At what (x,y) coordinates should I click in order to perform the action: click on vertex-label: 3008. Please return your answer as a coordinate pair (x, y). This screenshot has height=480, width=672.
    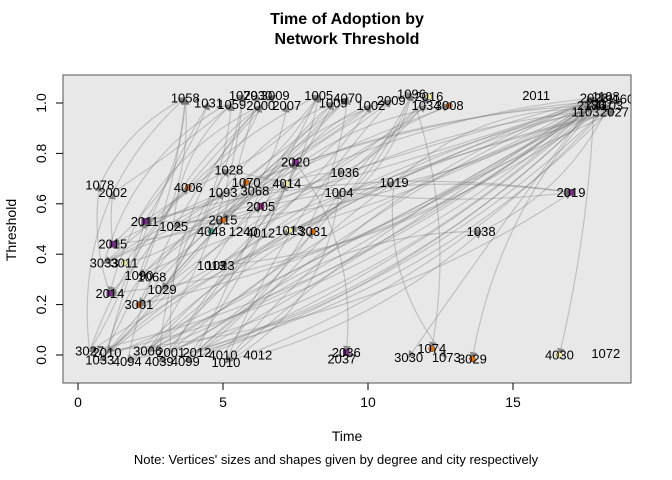
    Looking at the image, I should click on (449, 105).